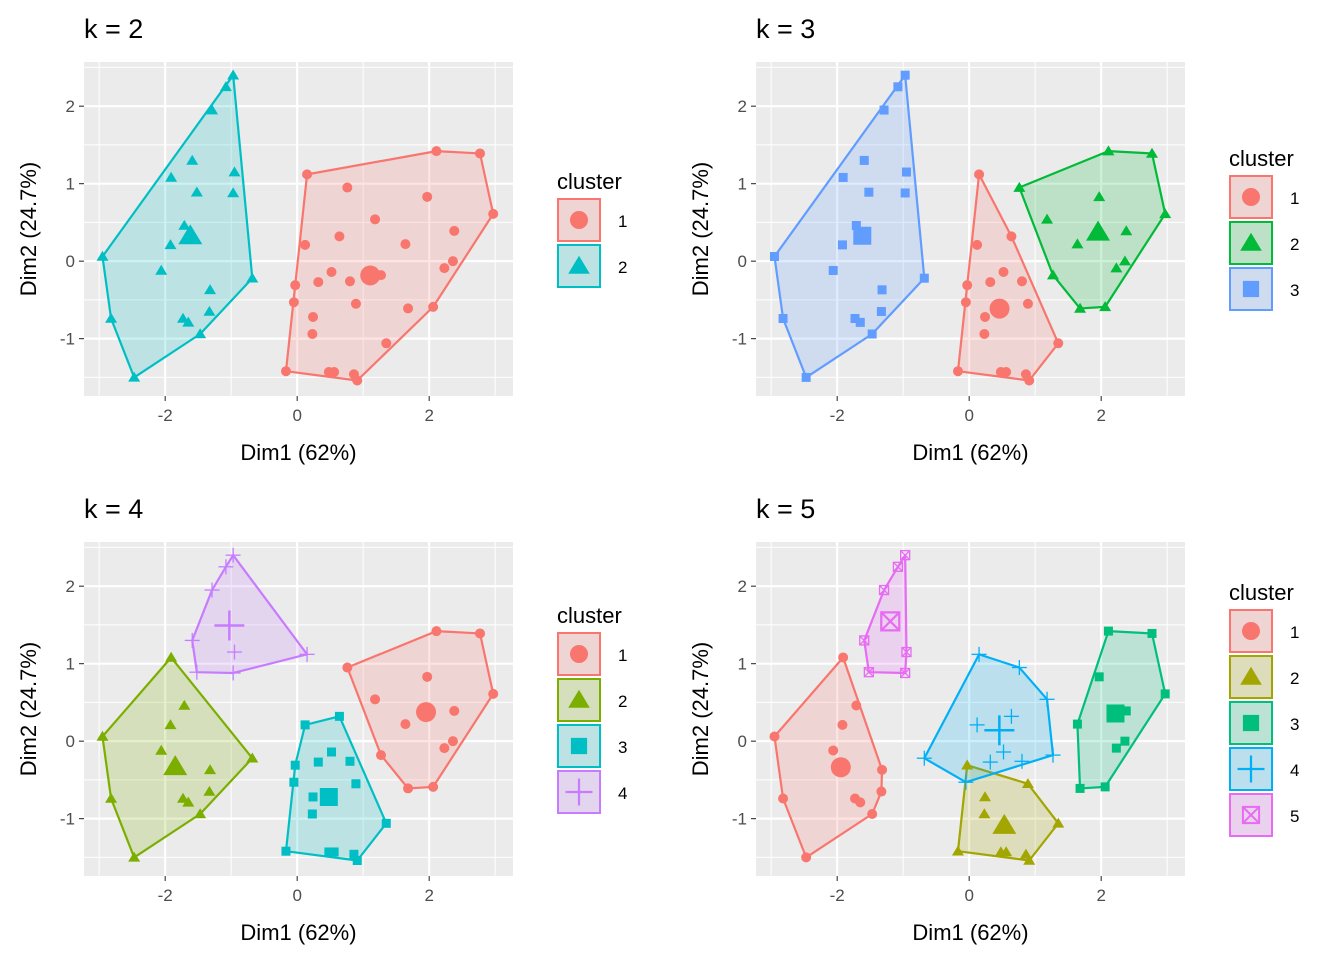 The height and width of the screenshot is (960, 1344). I want to click on legend-label: 1, so click(622, 655).